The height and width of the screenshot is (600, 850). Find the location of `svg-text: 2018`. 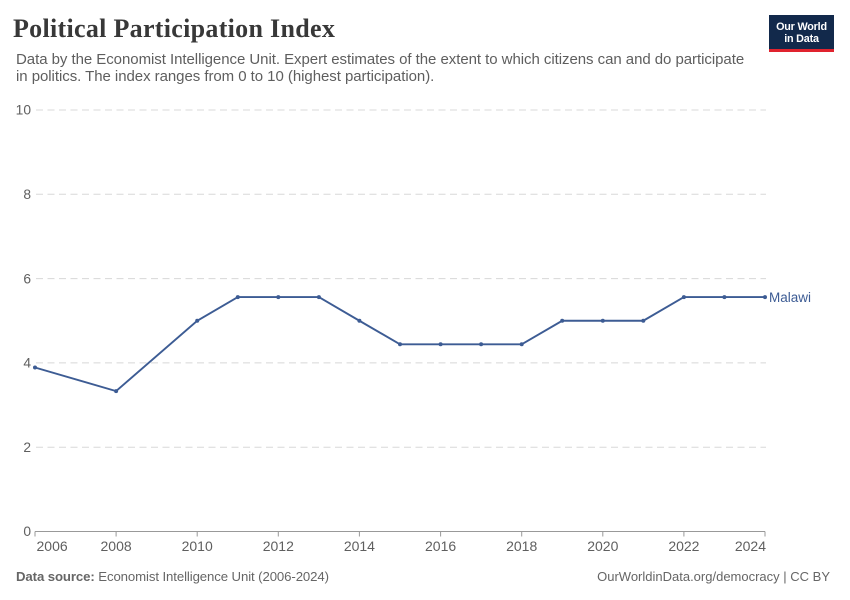

svg-text: 2018 is located at coordinates (521, 546).